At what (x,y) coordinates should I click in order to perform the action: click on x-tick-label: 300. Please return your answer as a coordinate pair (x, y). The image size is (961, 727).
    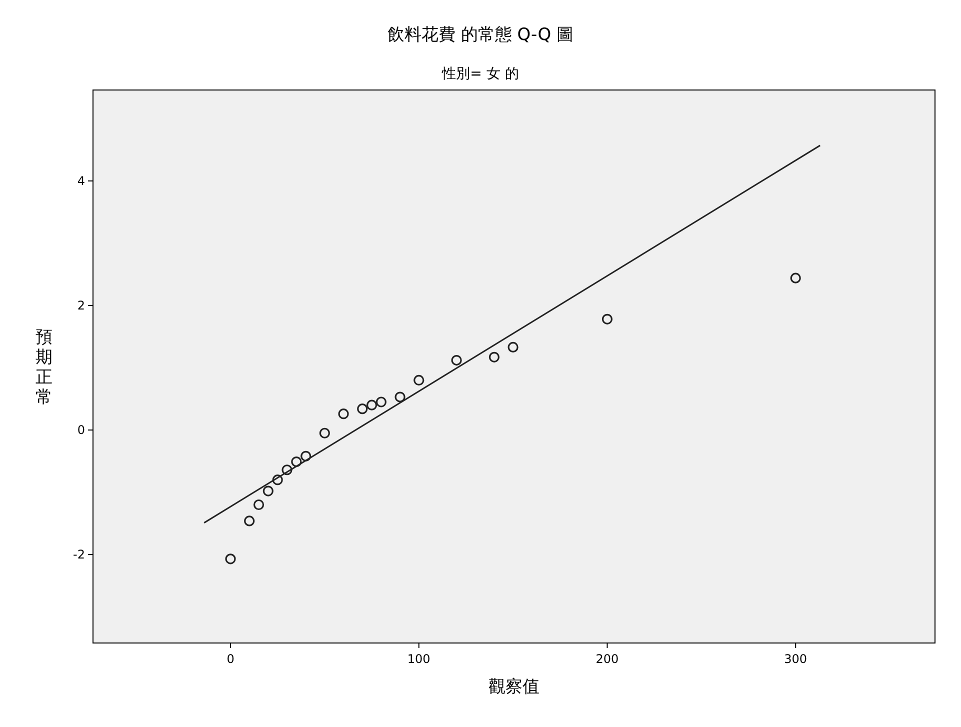
    Looking at the image, I should click on (796, 659).